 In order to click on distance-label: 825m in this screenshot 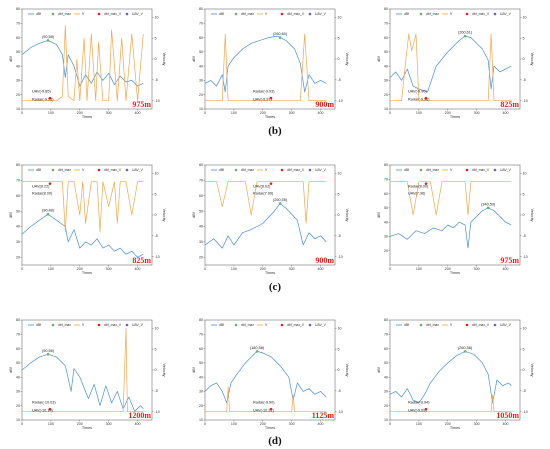, I will do `click(141, 260)`.